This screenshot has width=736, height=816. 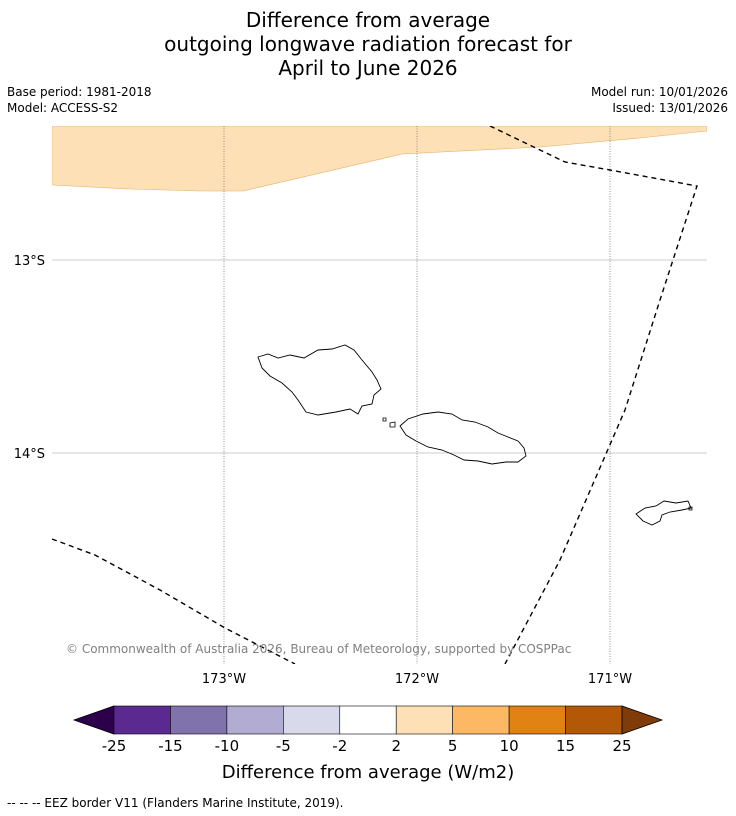 I want to click on island-tutuila, so click(x=663, y=513).